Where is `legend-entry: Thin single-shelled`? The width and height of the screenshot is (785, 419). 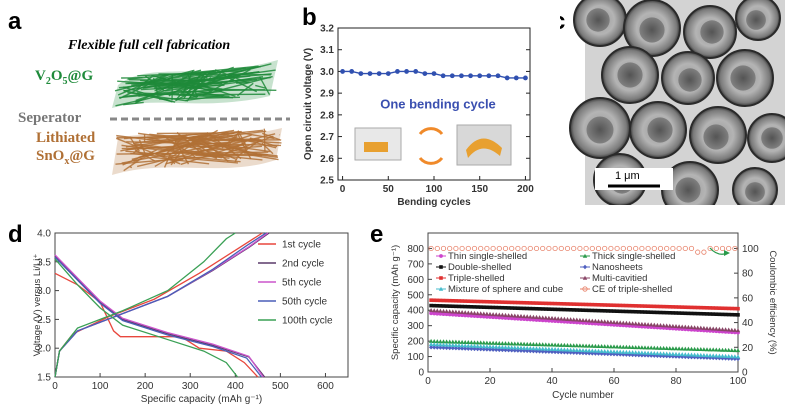 legend-entry: Thin single-shelled is located at coordinates (487, 256).